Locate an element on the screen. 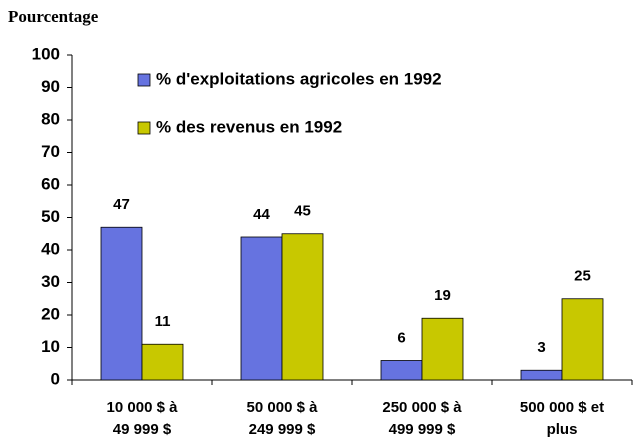  y-tick-label: 10 is located at coordinates (50, 346).